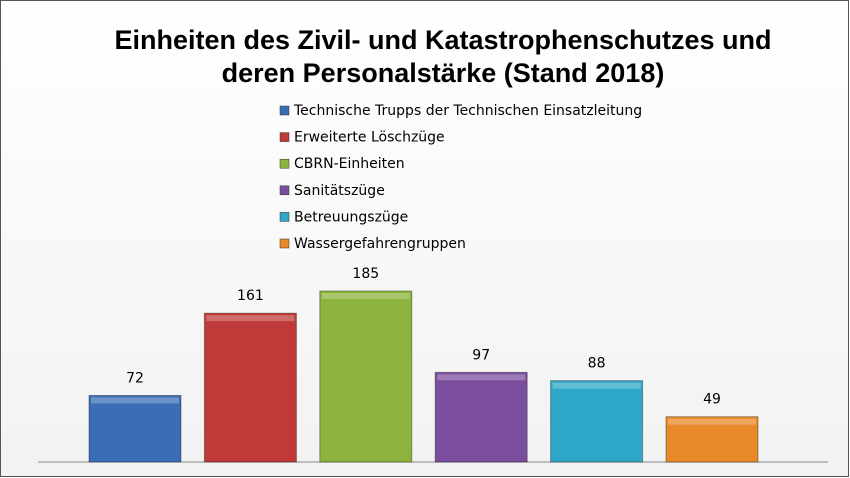  Describe the element at coordinates (481, 355) in the screenshot. I see `value-label: 97` at that location.